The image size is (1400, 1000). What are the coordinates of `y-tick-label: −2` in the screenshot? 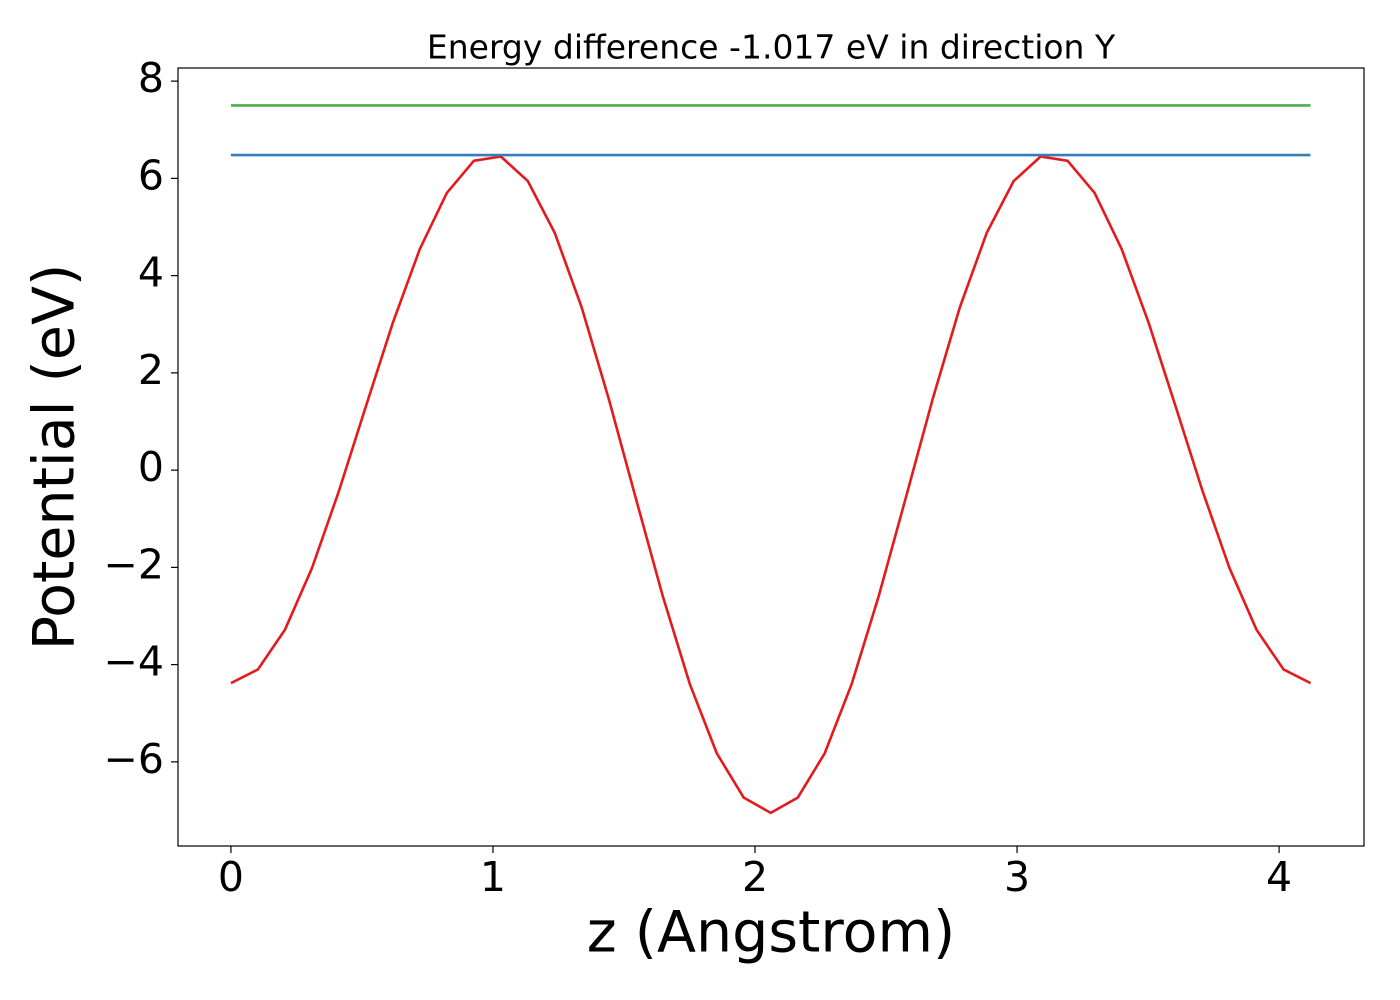 It's located at (134, 564).